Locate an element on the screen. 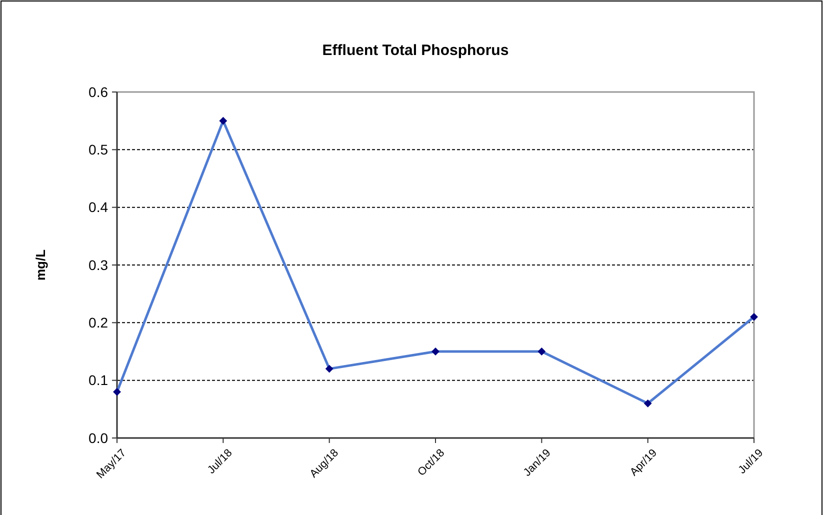 The width and height of the screenshot is (824, 515). y-tick-label: 0.6 is located at coordinates (98, 92).